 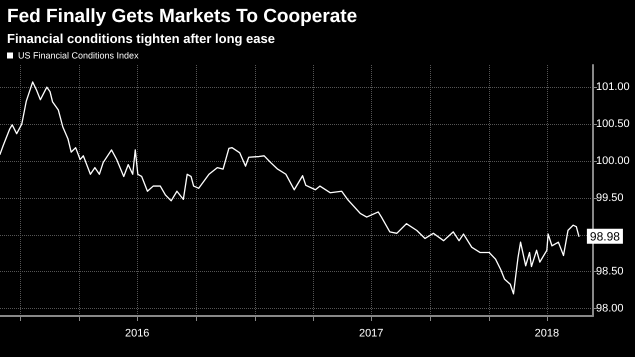 What do you see at coordinates (605, 236) in the screenshot?
I see `data-label: 98.98` at bounding box center [605, 236].